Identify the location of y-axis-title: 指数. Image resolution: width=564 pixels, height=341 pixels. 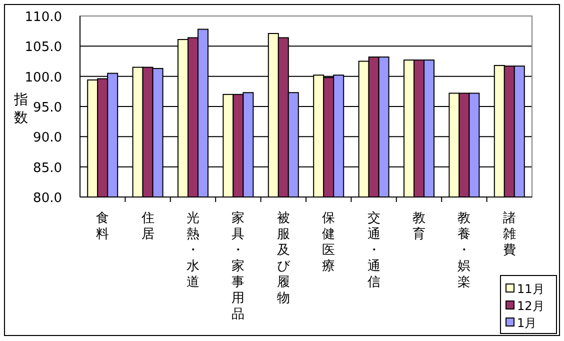
(20, 109).